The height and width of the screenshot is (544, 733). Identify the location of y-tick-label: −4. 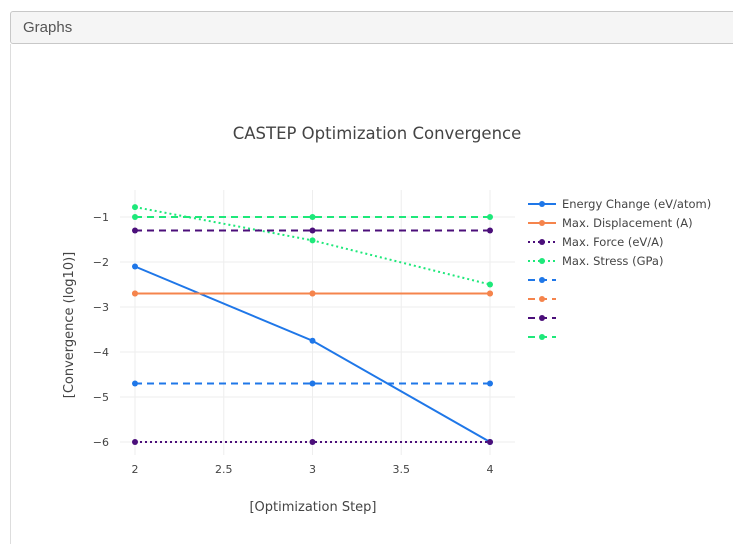
(101, 352).